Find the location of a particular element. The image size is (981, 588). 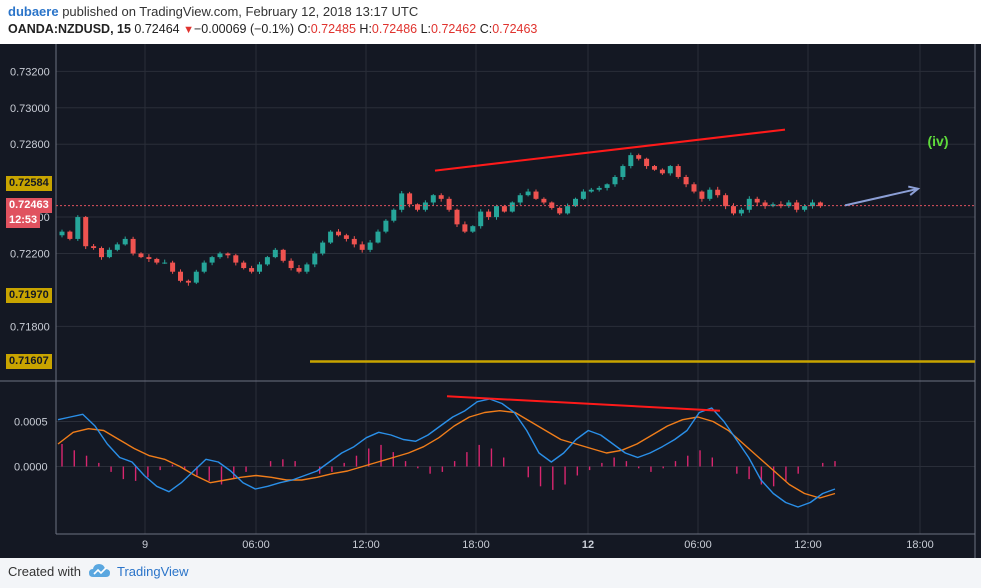

macd-tick-label: 0.0005 is located at coordinates (31, 423).